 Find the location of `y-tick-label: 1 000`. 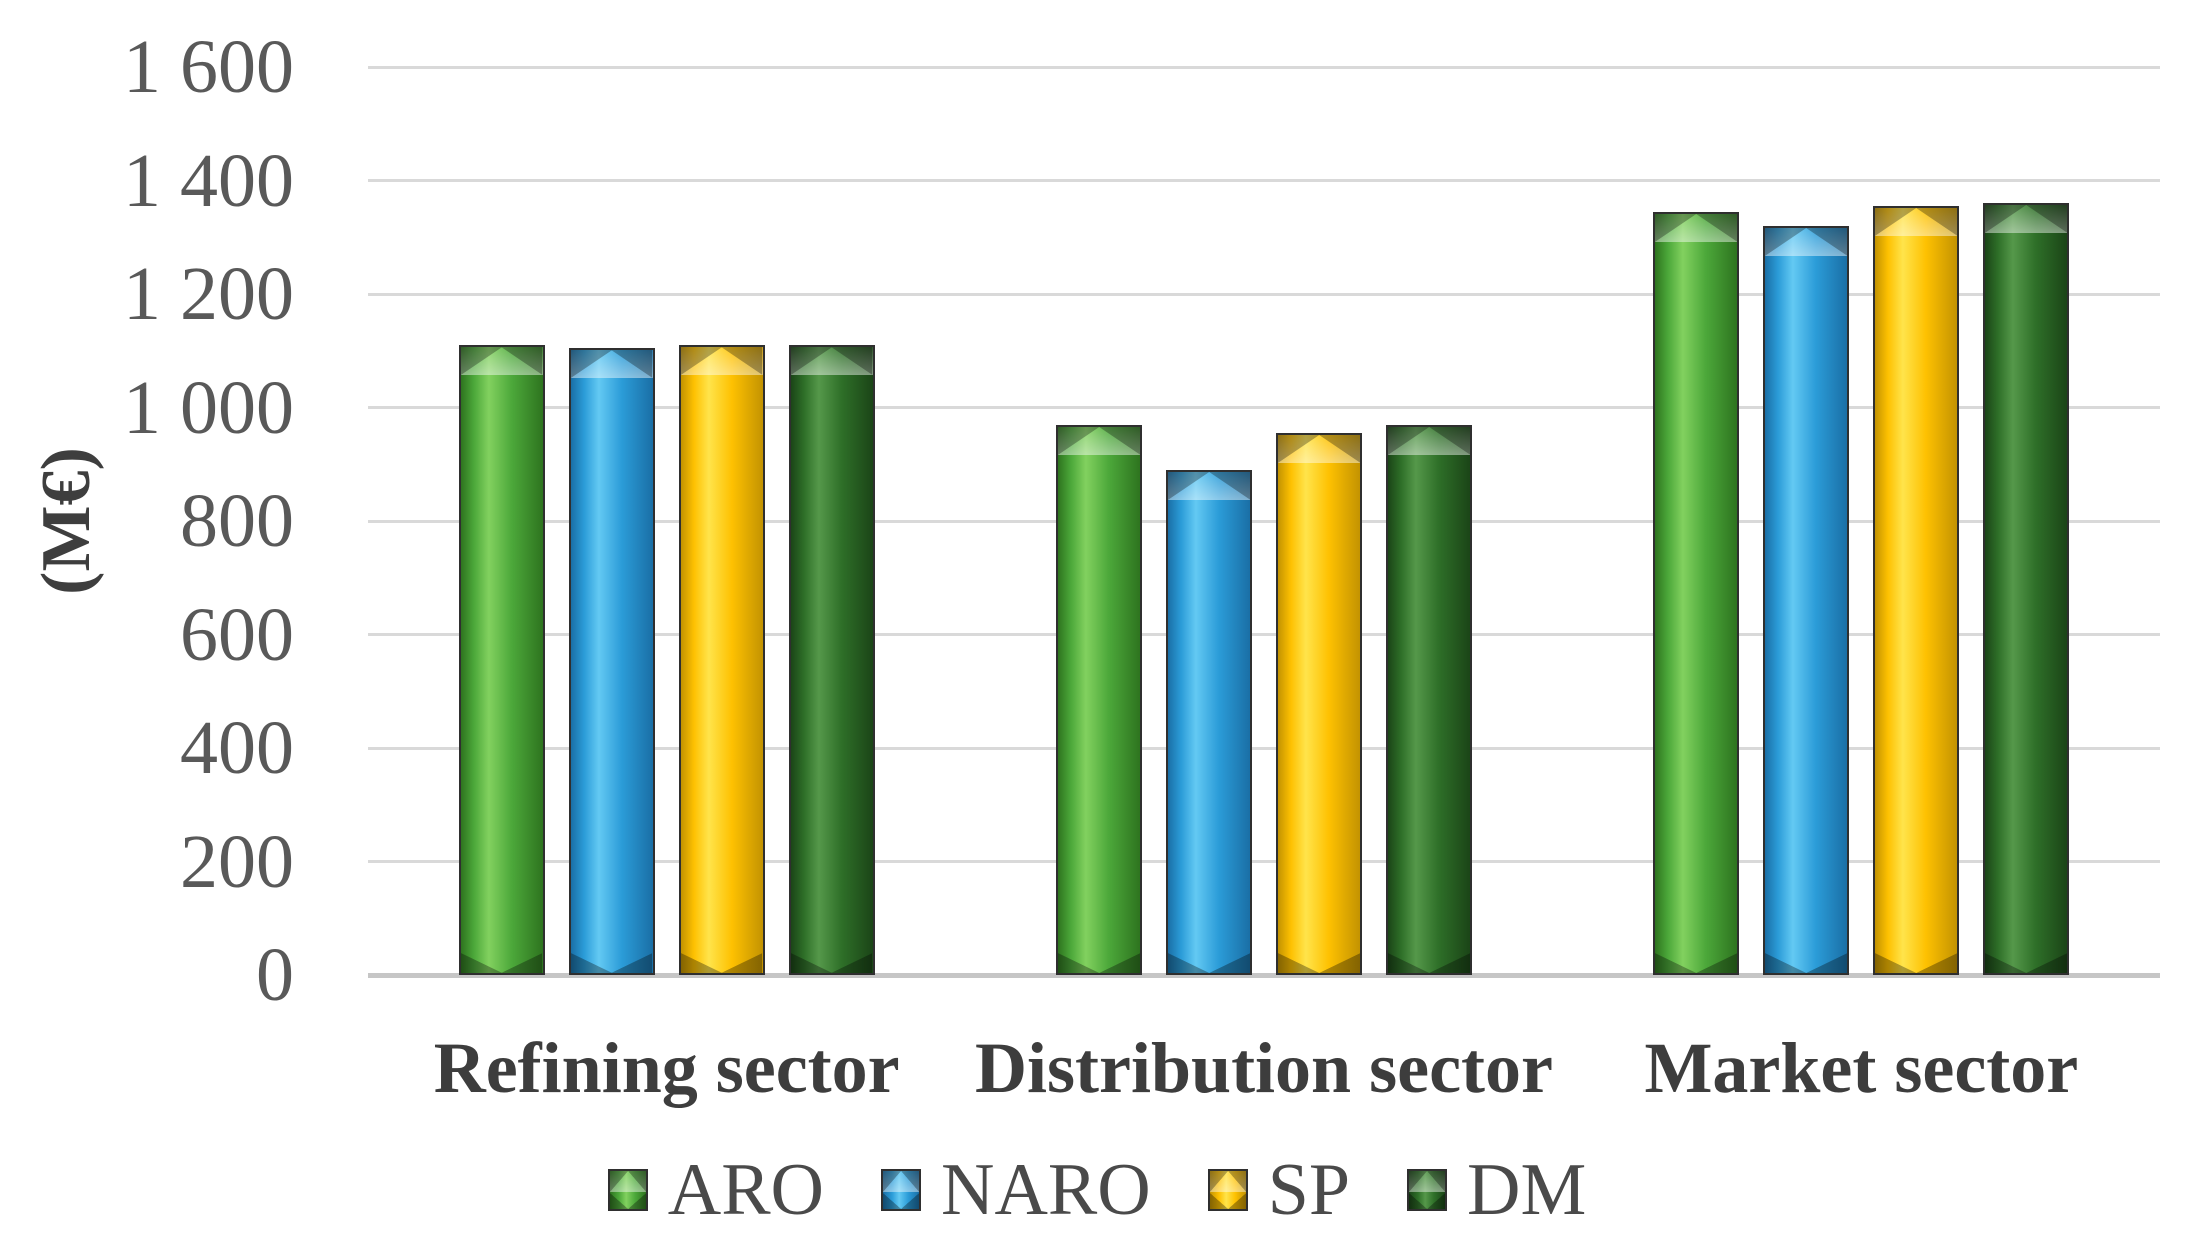

y-tick-label: 1 000 is located at coordinates (208, 407).